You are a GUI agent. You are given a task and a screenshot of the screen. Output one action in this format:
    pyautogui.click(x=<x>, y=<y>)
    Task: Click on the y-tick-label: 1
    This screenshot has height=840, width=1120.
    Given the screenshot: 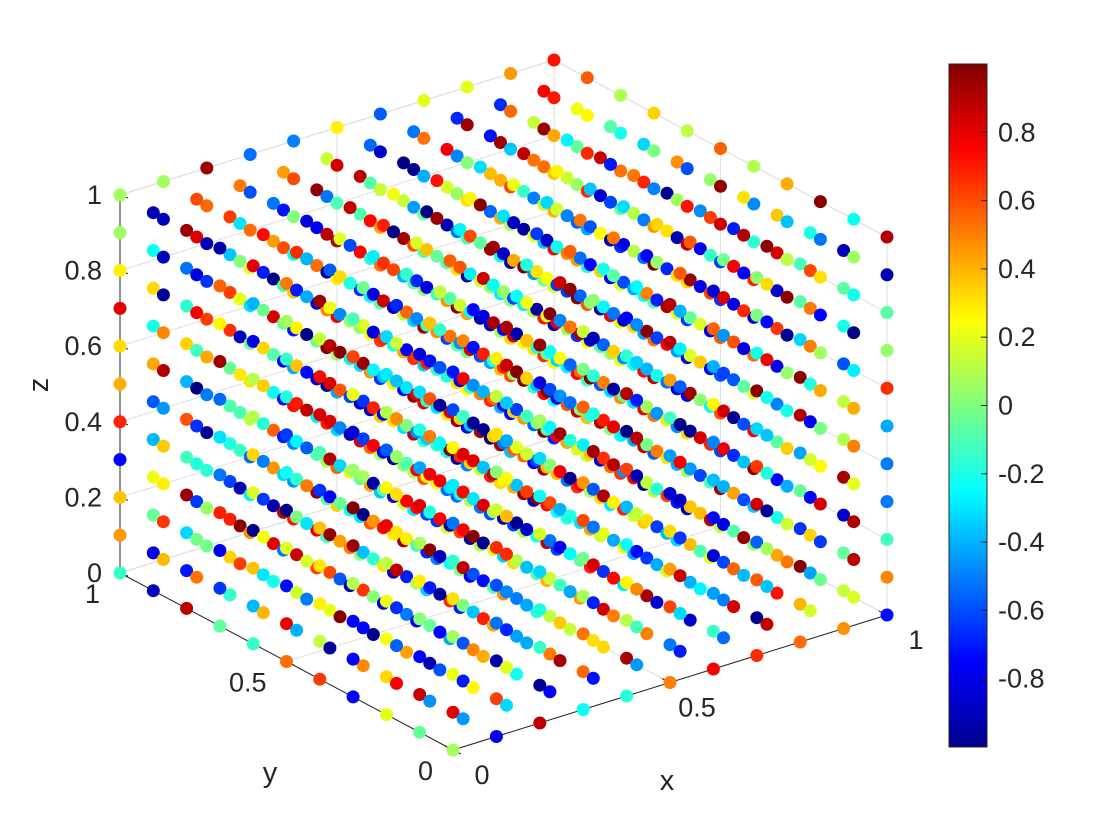 What is the action you would take?
    pyautogui.click(x=92, y=594)
    